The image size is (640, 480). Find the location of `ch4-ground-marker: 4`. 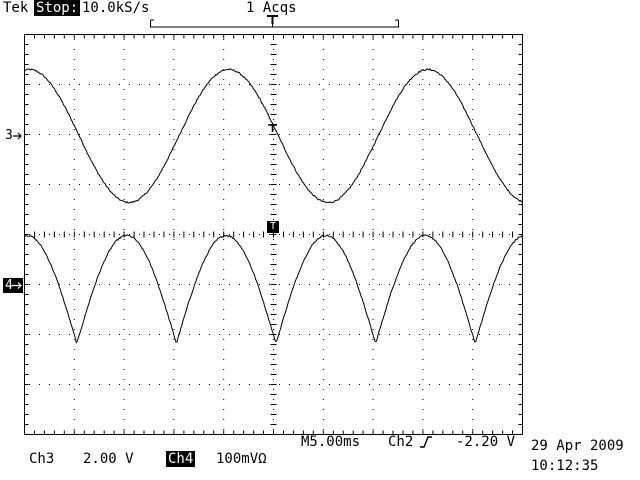

ch4-ground-marker: 4 is located at coordinates (9, 285).